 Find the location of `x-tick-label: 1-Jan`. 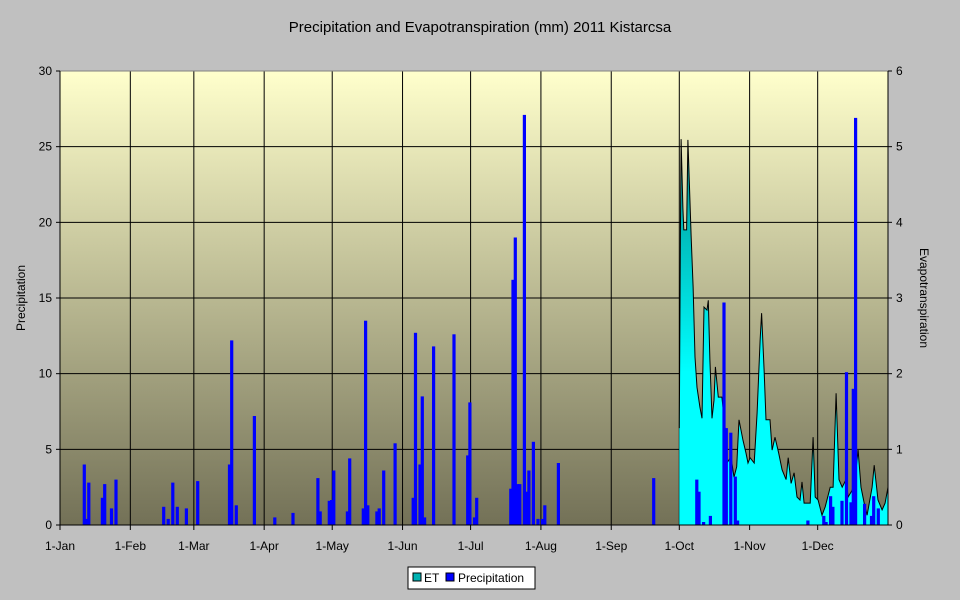

x-tick-label: 1-Jan is located at coordinates (60, 546).